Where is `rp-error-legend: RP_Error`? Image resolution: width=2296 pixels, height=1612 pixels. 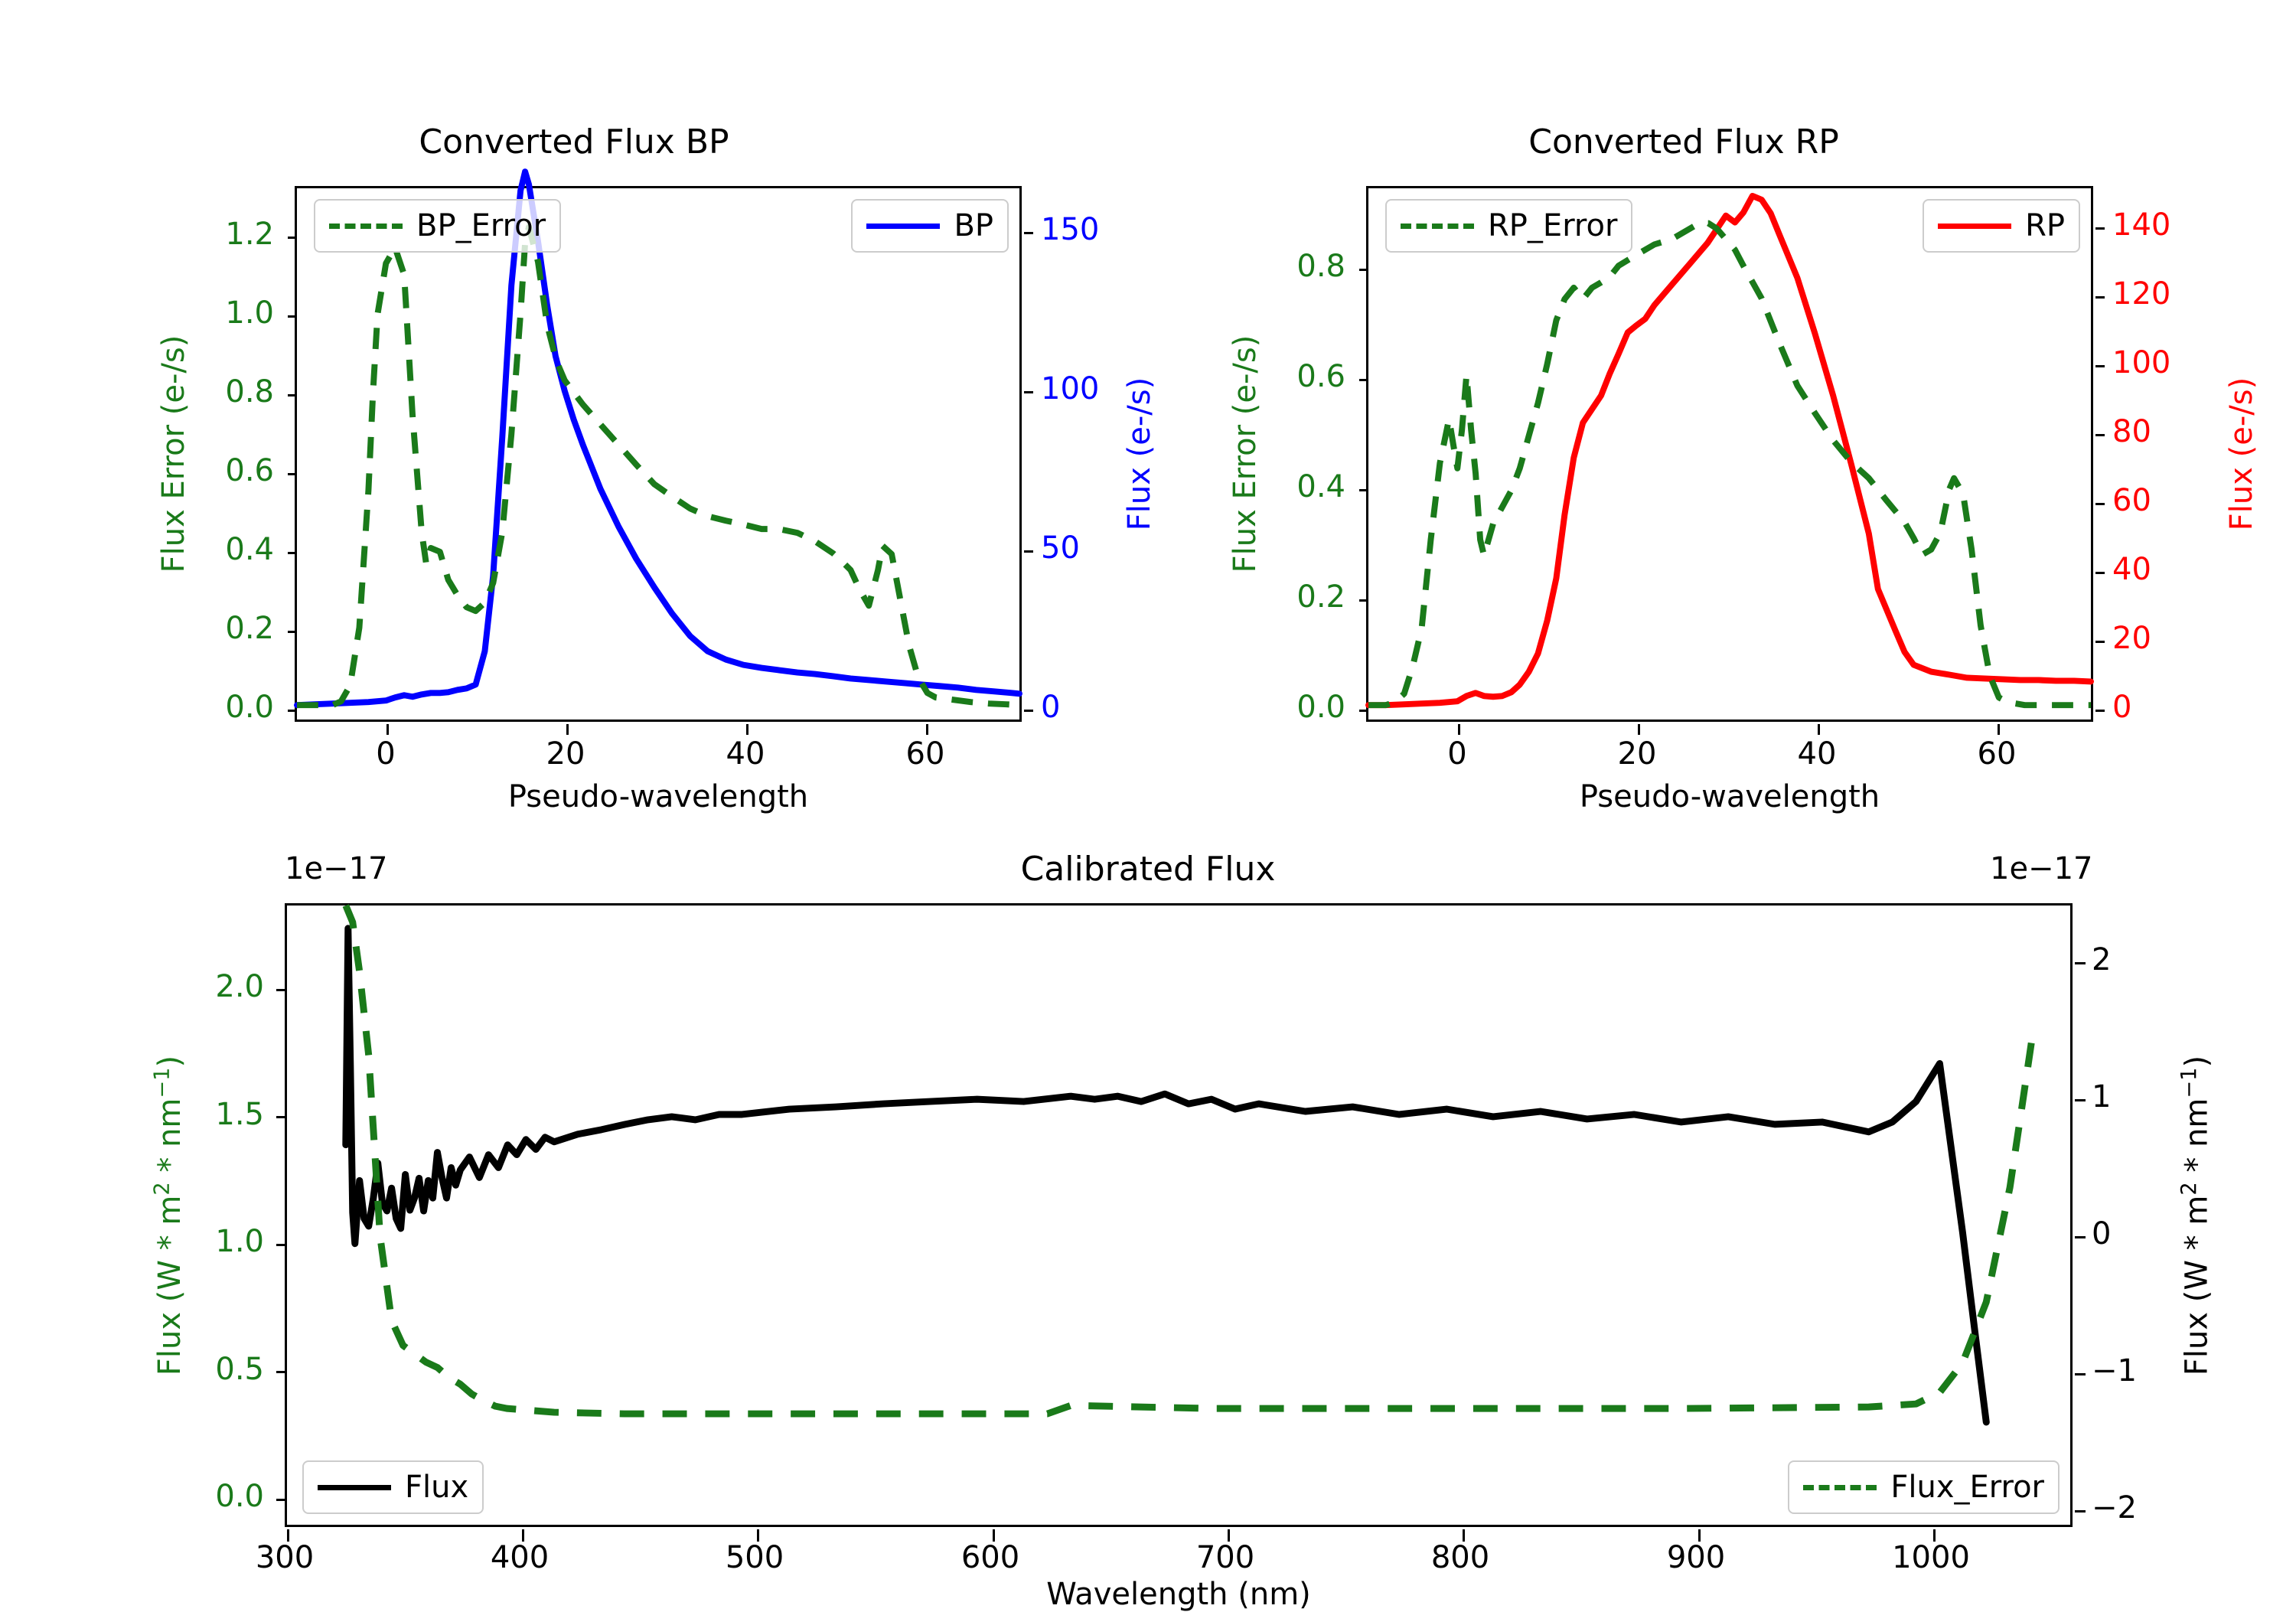
rp-error-legend: RP_Error is located at coordinates (1509, 226).